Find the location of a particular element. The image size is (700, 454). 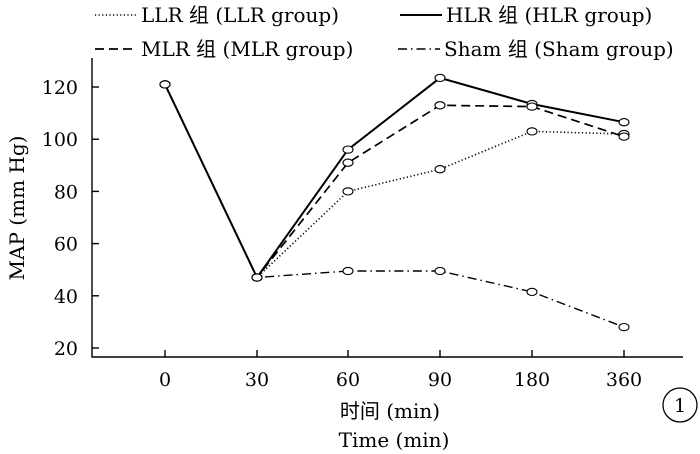

y-tick-label: 40 is located at coordinates (66, 297).